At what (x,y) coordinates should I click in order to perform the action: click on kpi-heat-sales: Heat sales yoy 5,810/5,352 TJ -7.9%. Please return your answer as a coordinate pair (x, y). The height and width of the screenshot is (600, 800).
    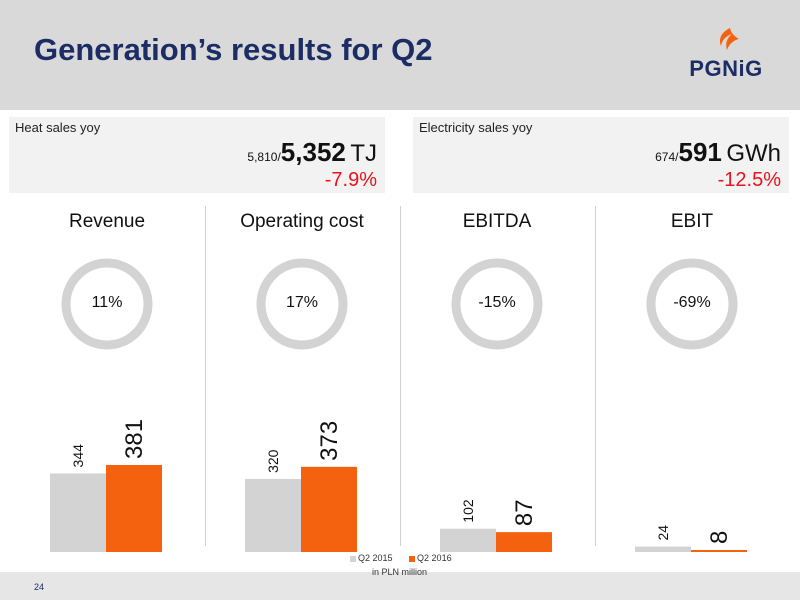
    Looking at the image, I should click on (197, 155).